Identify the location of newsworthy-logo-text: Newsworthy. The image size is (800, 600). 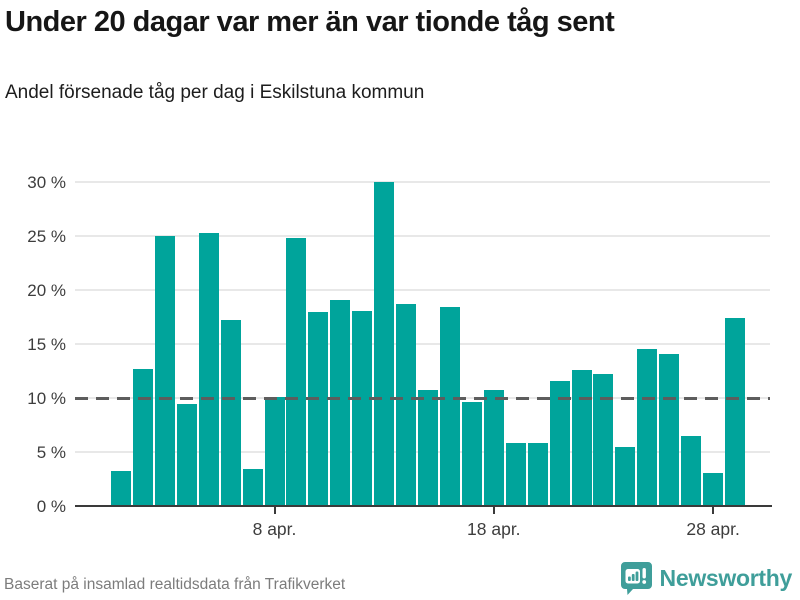
(726, 577).